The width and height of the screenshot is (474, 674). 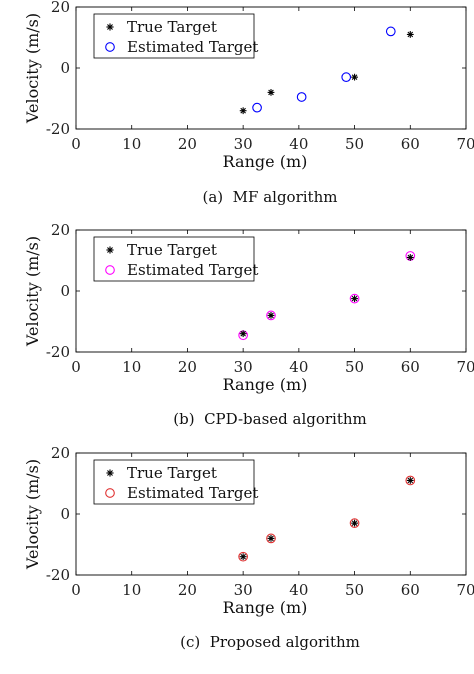 I want to click on subplot-caption: (a) MF algorithm, so click(x=270, y=197).